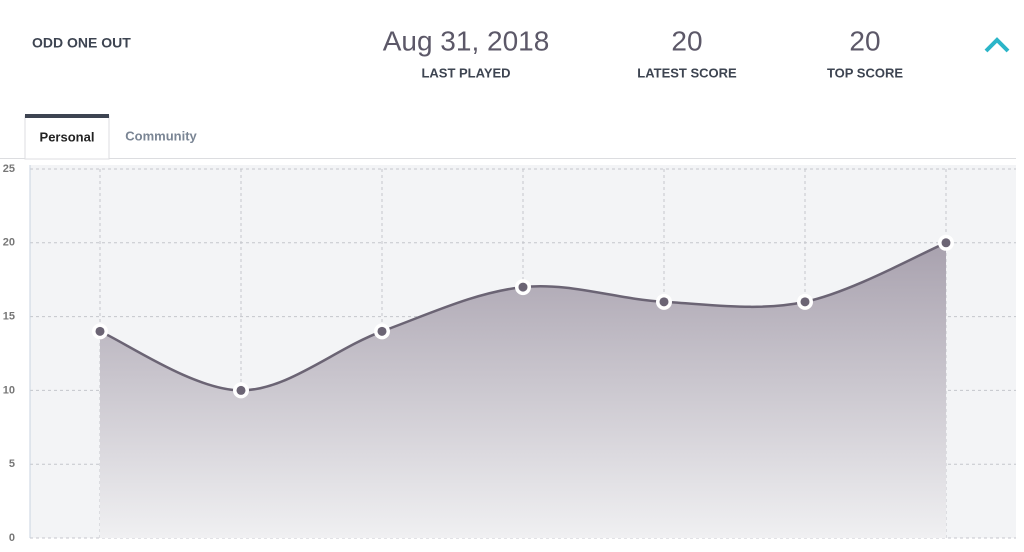 The height and width of the screenshot is (552, 1024). I want to click on y-tick-label: 25, so click(9, 169).